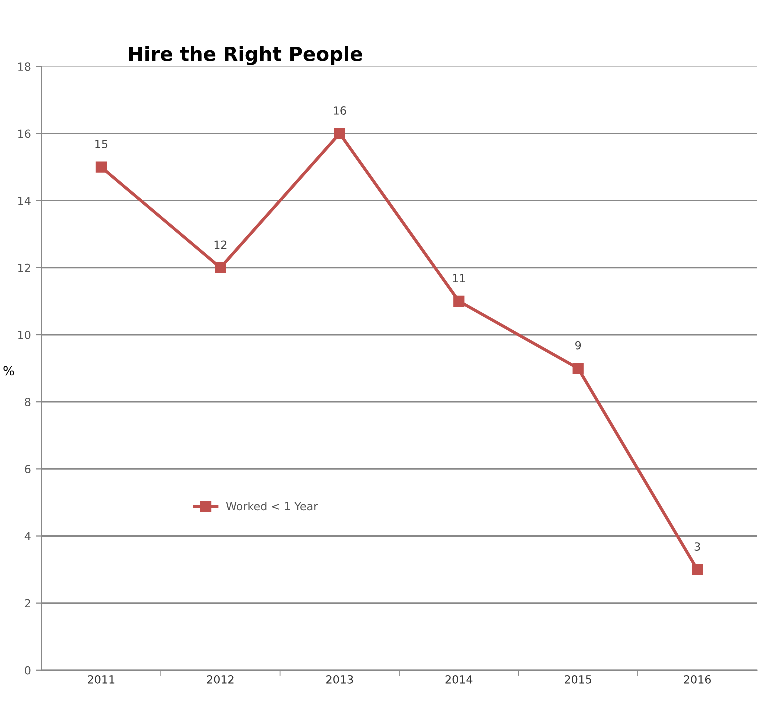 The height and width of the screenshot is (702, 761). What do you see at coordinates (28, 402) in the screenshot?
I see `y-tick-label: 8` at bounding box center [28, 402].